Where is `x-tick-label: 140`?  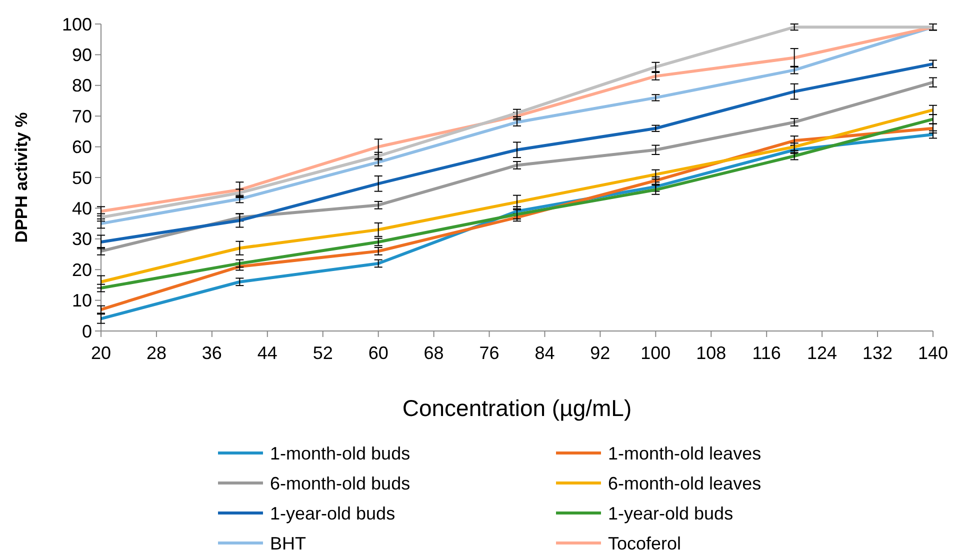 x-tick-label: 140 is located at coordinates (933, 353).